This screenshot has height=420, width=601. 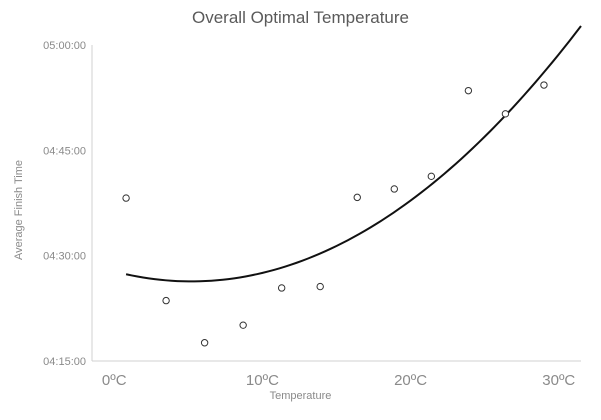 I want to click on y-tick-label: 05:00:00, so click(x=64, y=46).